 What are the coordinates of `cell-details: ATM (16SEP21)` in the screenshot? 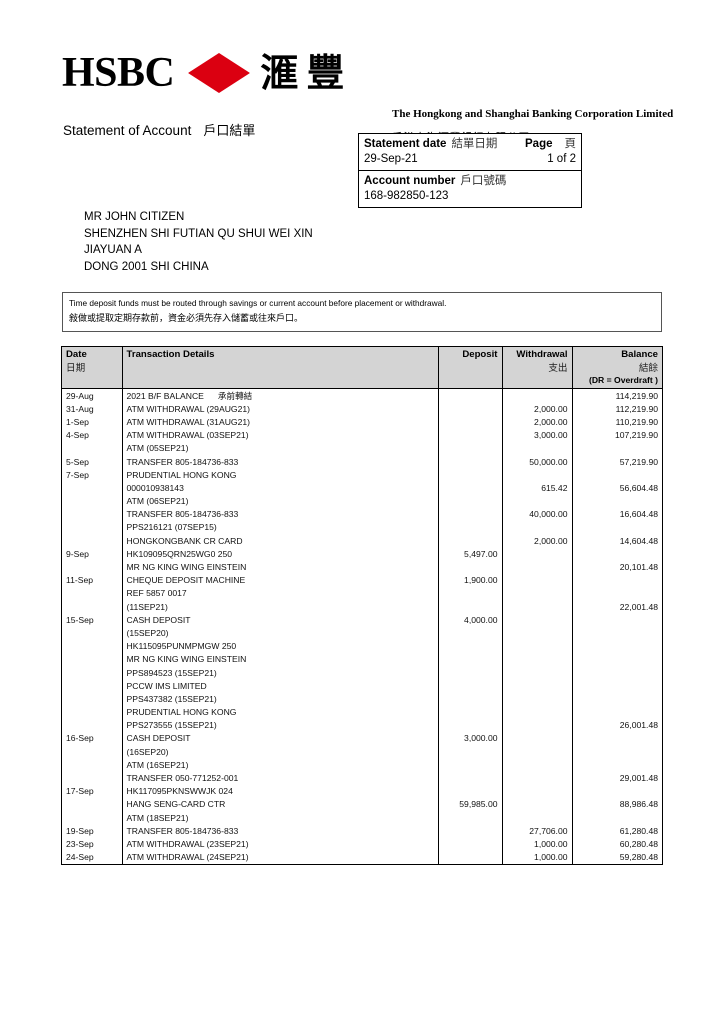 It's located at (280, 765).